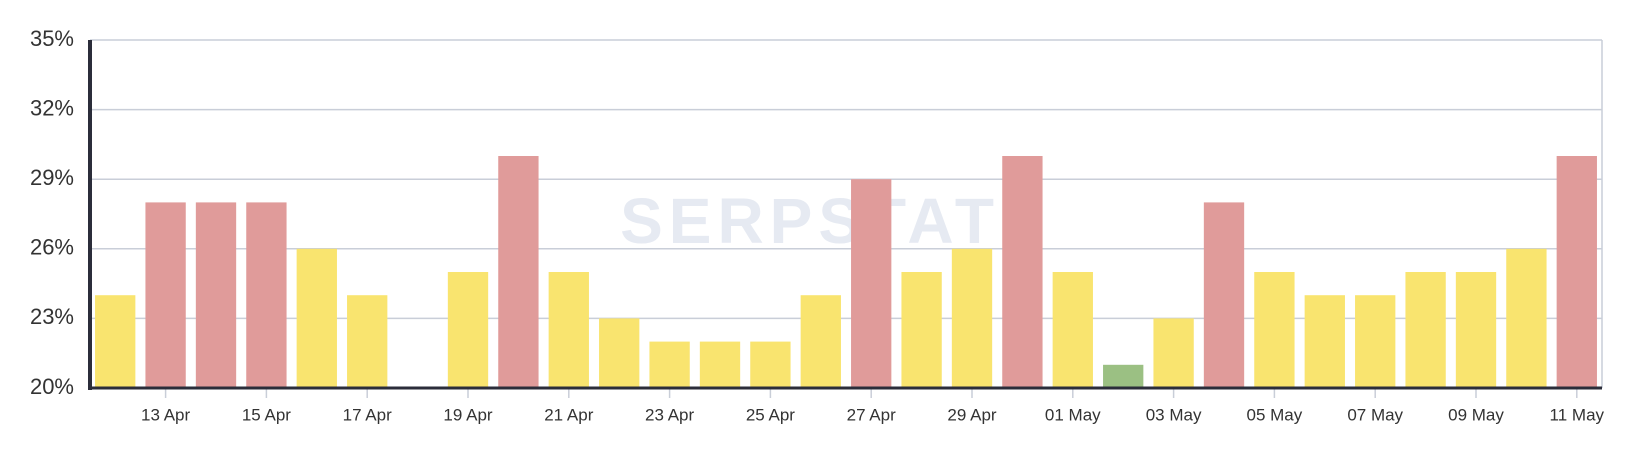 The image size is (1628, 452). I want to click on x-tick-label: 27 Apr, so click(871, 414).